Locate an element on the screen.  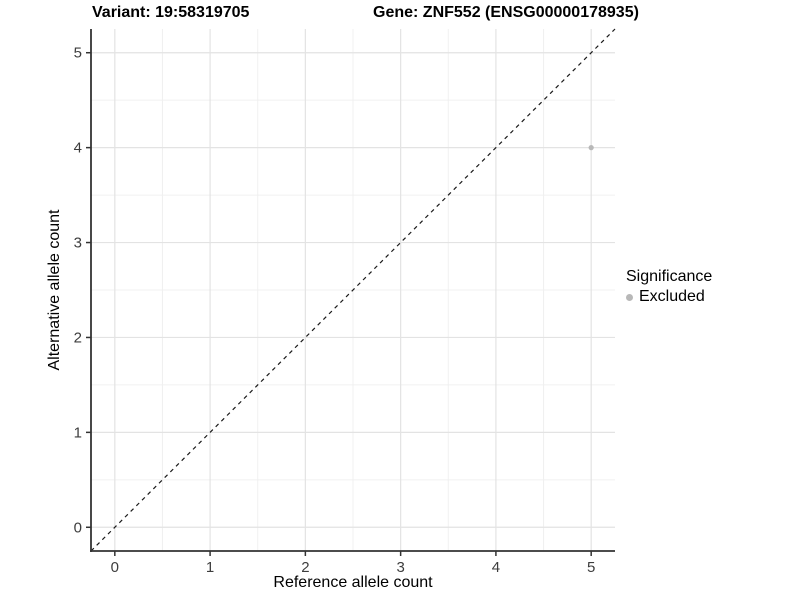
y-tick-label: 3 is located at coordinates (78, 243).